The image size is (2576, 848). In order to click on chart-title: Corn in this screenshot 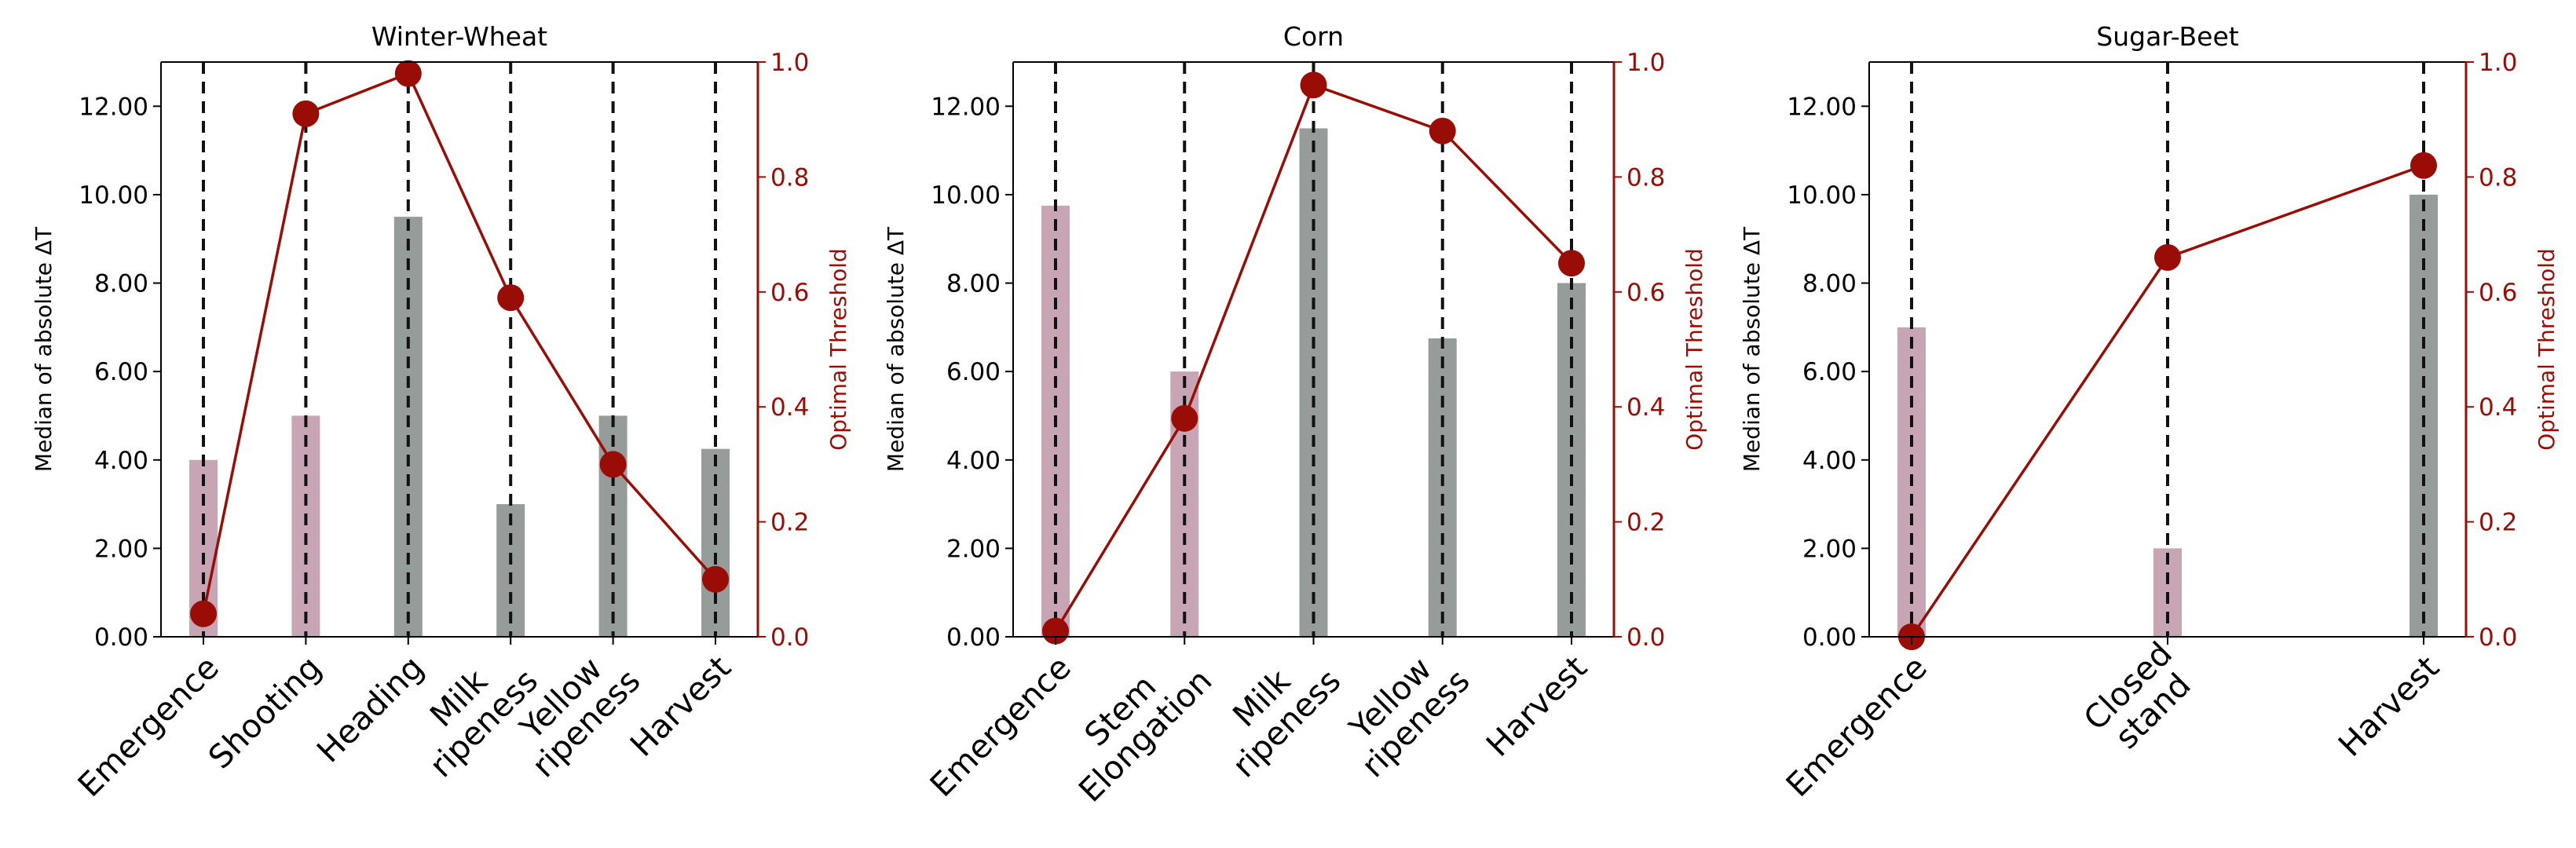, I will do `click(1314, 36)`.